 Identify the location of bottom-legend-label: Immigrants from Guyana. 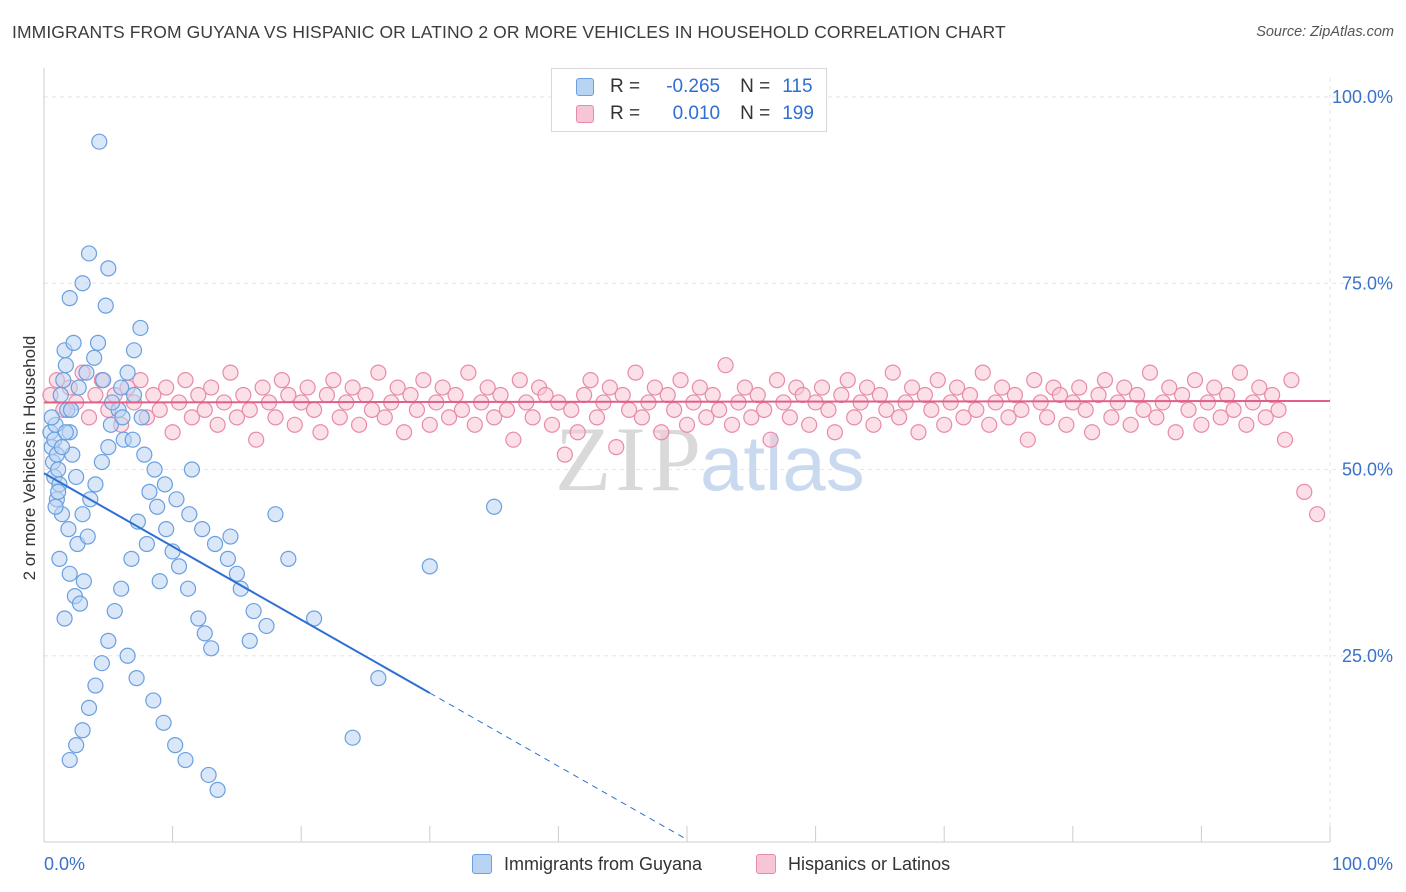
(603, 863).